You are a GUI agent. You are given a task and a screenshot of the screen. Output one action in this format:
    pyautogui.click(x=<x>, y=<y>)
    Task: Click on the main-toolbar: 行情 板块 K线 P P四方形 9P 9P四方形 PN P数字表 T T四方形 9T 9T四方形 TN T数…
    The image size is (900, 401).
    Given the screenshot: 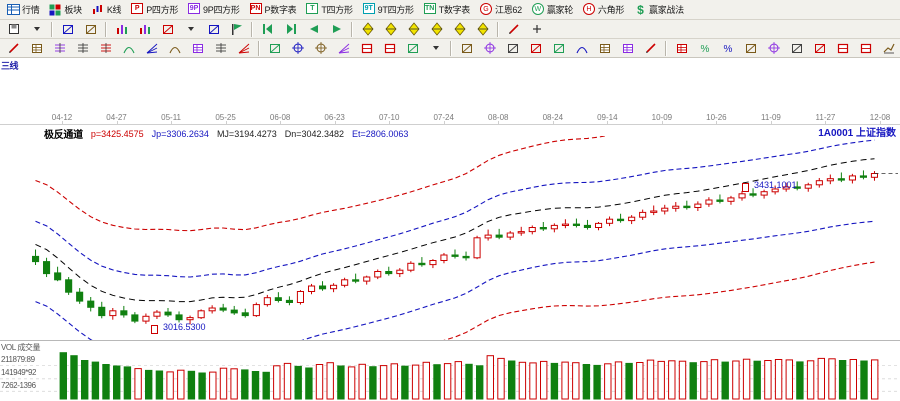 What is the action you would take?
    pyautogui.click(x=450, y=10)
    